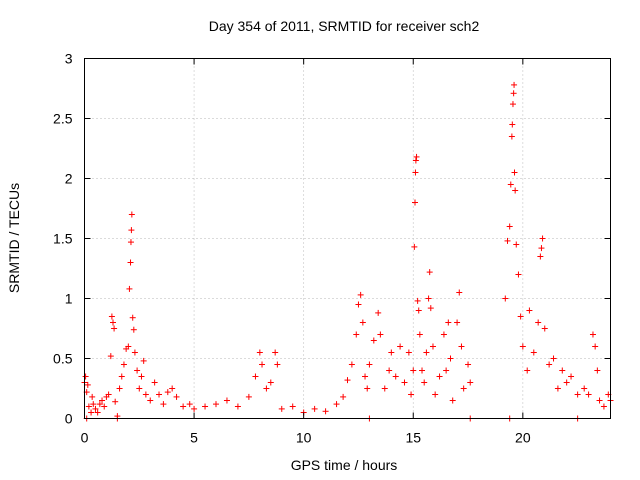  What do you see at coordinates (85, 438) in the screenshot?
I see `x-tick-label: 0` at bounding box center [85, 438].